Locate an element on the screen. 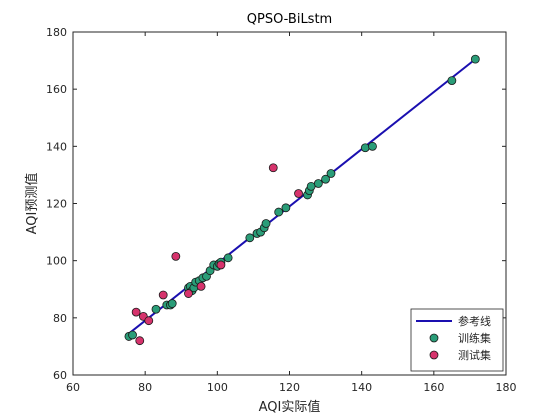 The width and height of the screenshot is (560, 420). legend: 参考线 训练集 测试集 is located at coordinates (457, 340).